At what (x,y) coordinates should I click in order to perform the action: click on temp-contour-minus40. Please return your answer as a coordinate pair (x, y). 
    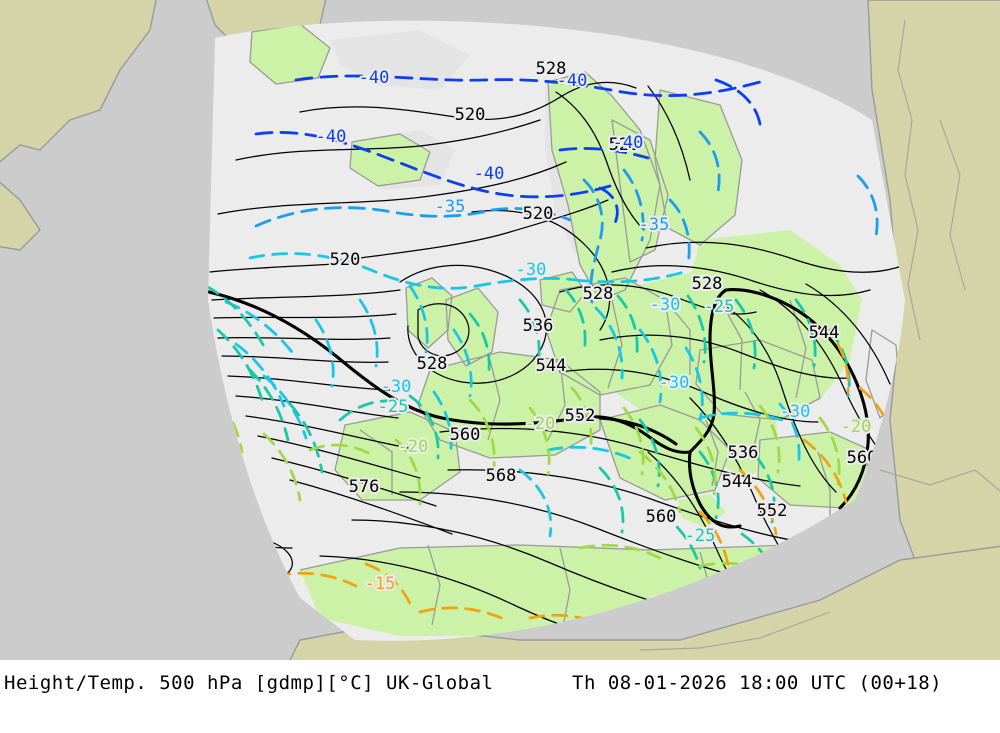
    Looking at the image, I should click on (508, 152).